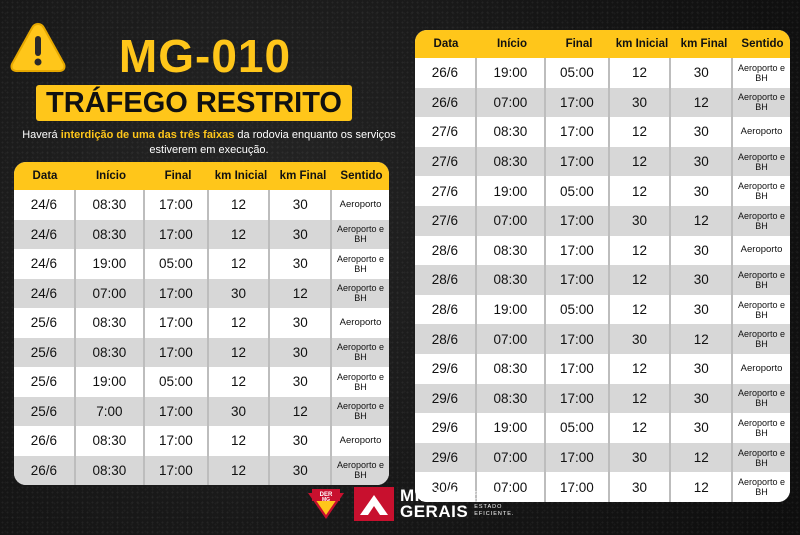 The image size is (800, 535). I want to click on table-cell: 29/6, so click(446, 398).